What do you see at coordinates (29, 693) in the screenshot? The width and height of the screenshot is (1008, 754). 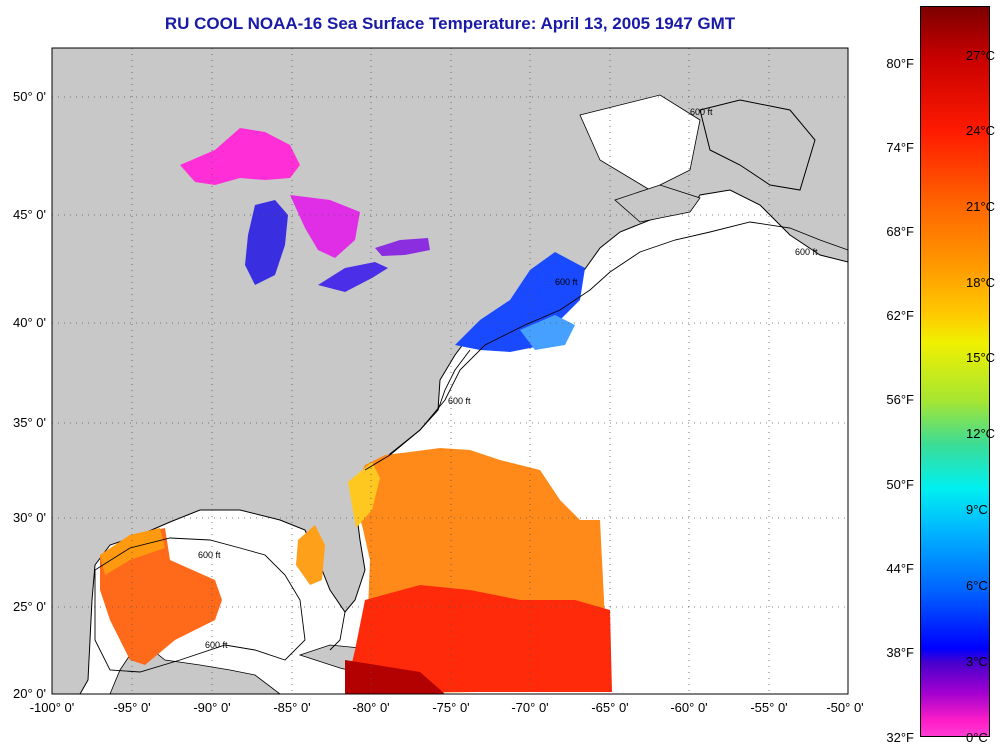 I see `lat-label: 20° 0'` at bounding box center [29, 693].